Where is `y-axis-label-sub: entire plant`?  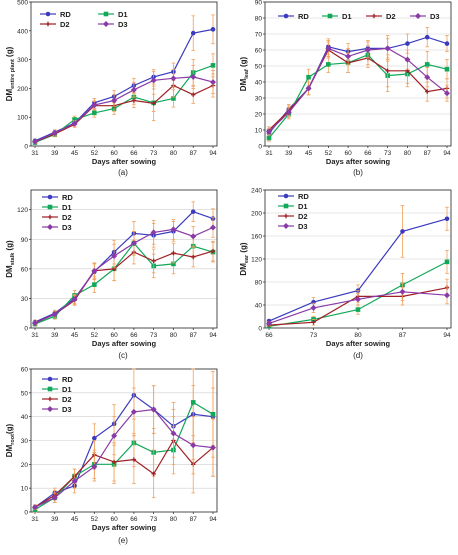 y-axis-label-sub: entire plant is located at coordinates (13, 74).